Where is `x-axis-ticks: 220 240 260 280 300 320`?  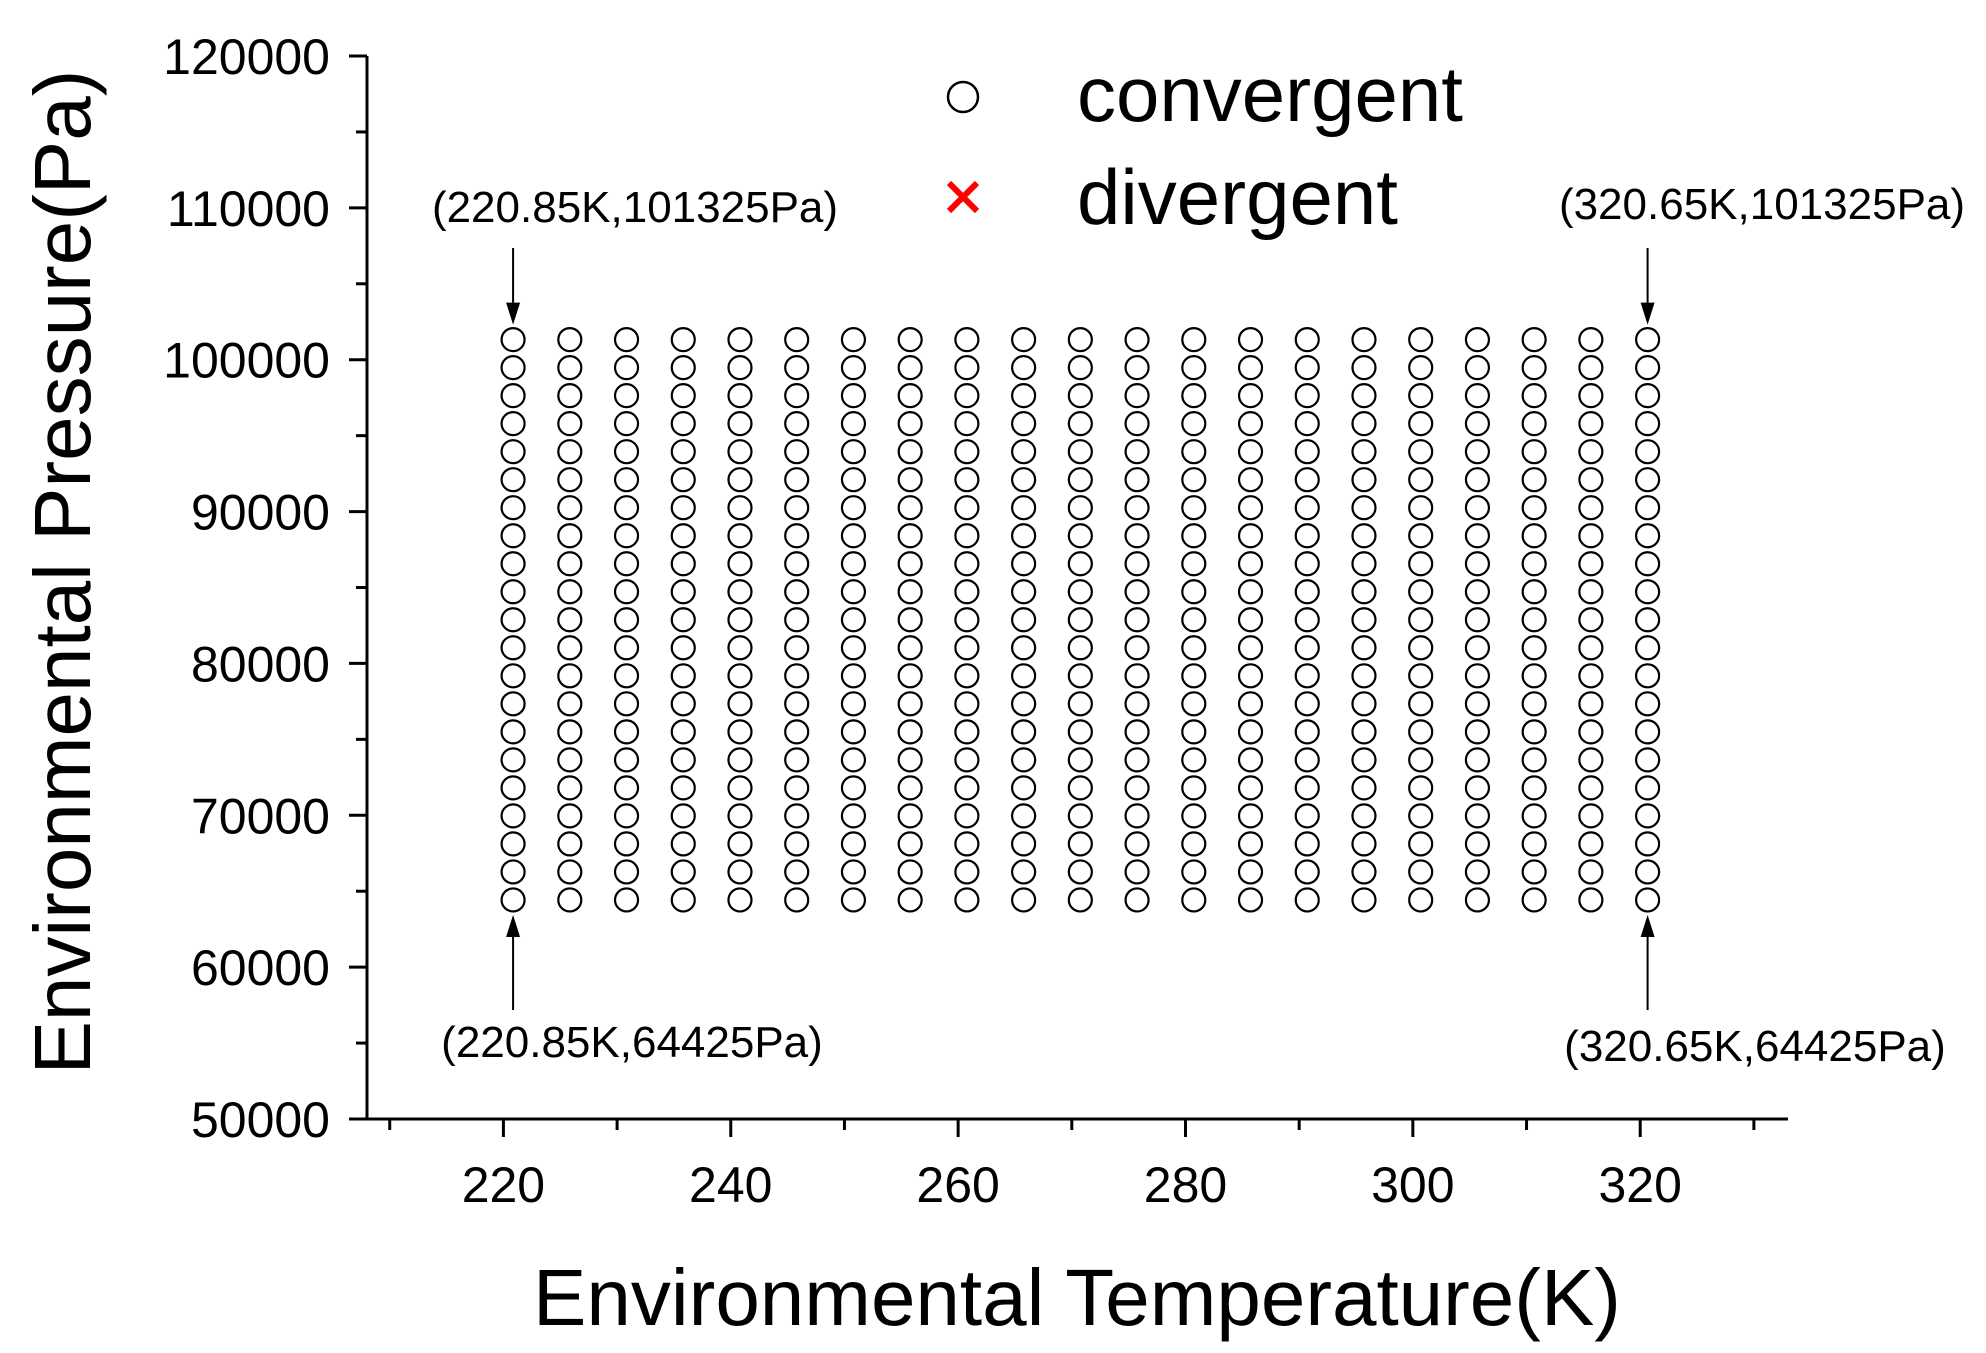 x-axis-ticks: 220 240 260 280 300 320 is located at coordinates (1072, 1166).